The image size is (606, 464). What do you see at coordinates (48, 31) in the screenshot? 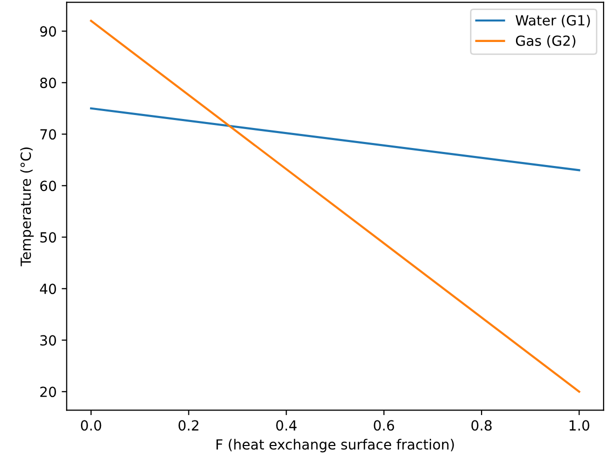
I see `y-tick-label: 90` at bounding box center [48, 31].